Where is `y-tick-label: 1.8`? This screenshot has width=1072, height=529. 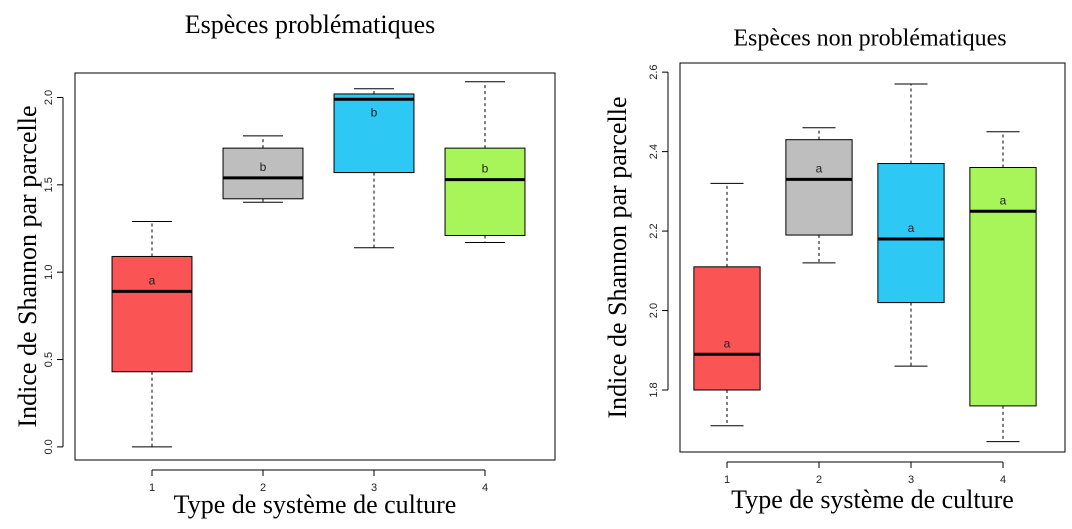
y-tick-label: 1.8 is located at coordinates (654, 389).